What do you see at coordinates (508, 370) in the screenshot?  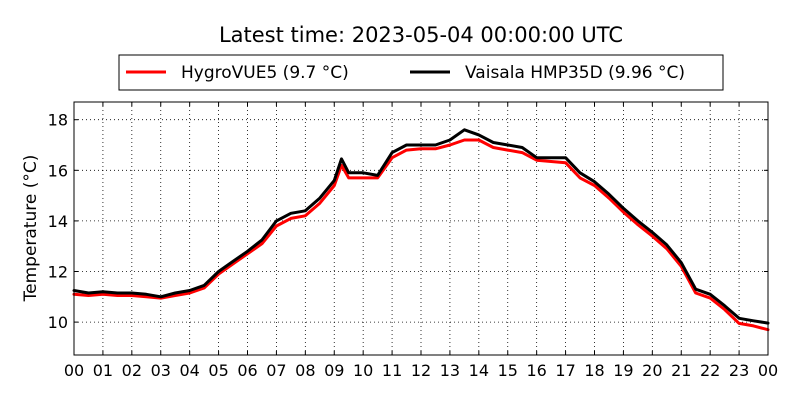 I see `x-tick-label: 15` at bounding box center [508, 370].